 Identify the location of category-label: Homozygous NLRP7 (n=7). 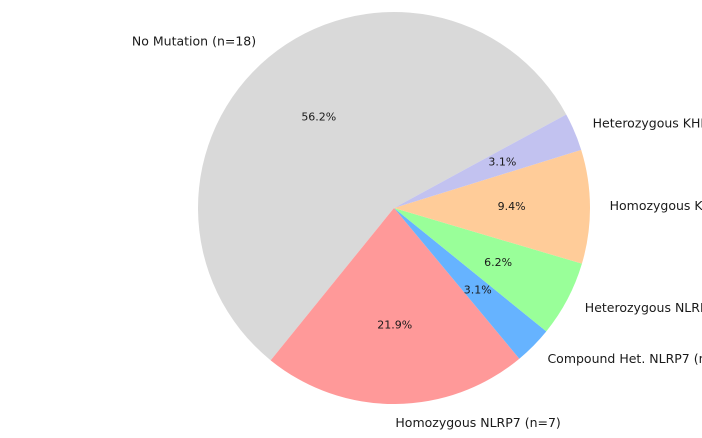
(477, 422).